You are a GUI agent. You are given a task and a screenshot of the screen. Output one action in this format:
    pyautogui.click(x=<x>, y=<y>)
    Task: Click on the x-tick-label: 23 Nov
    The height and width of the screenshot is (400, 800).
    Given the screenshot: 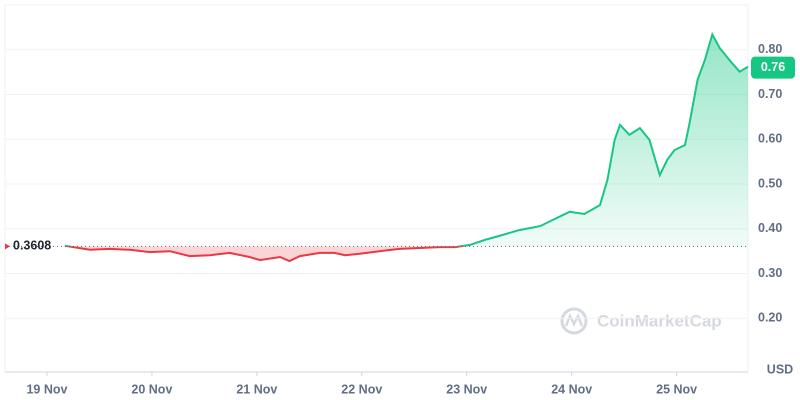 What is the action you would take?
    pyautogui.click(x=466, y=389)
    